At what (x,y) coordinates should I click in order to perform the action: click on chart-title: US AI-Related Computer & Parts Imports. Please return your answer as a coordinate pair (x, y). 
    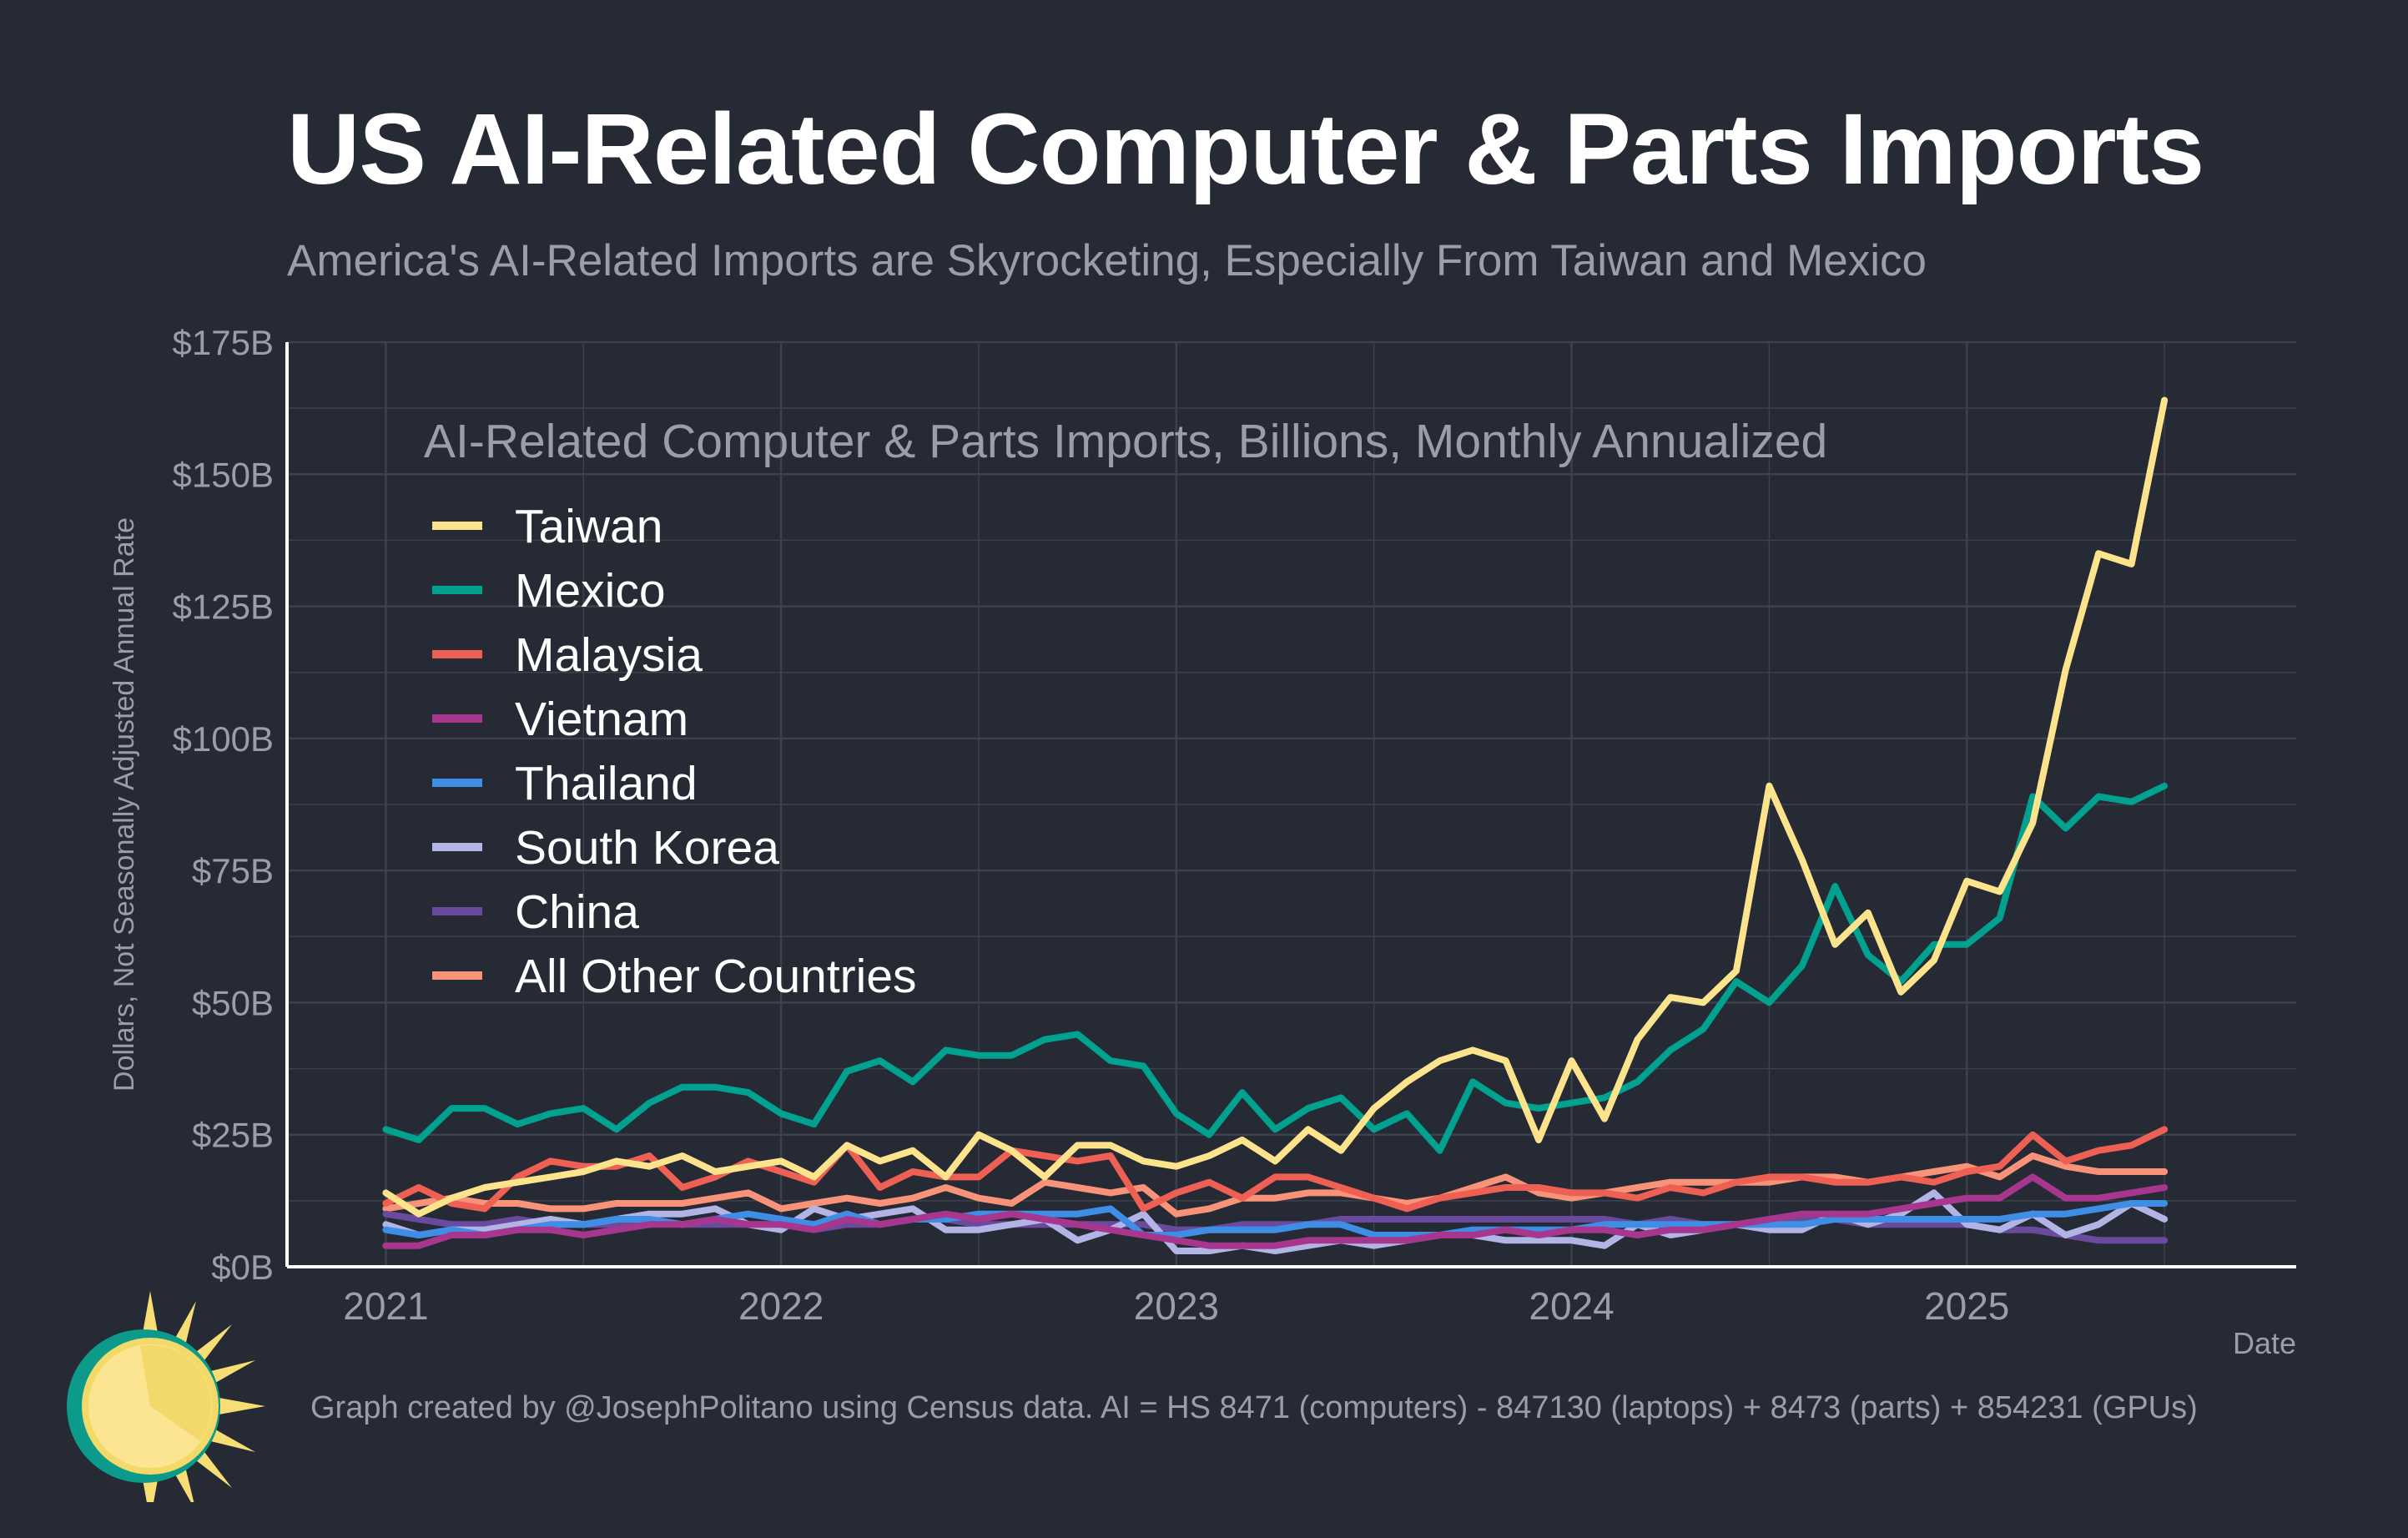
    Looking at the image, I should click on (1245, 148).